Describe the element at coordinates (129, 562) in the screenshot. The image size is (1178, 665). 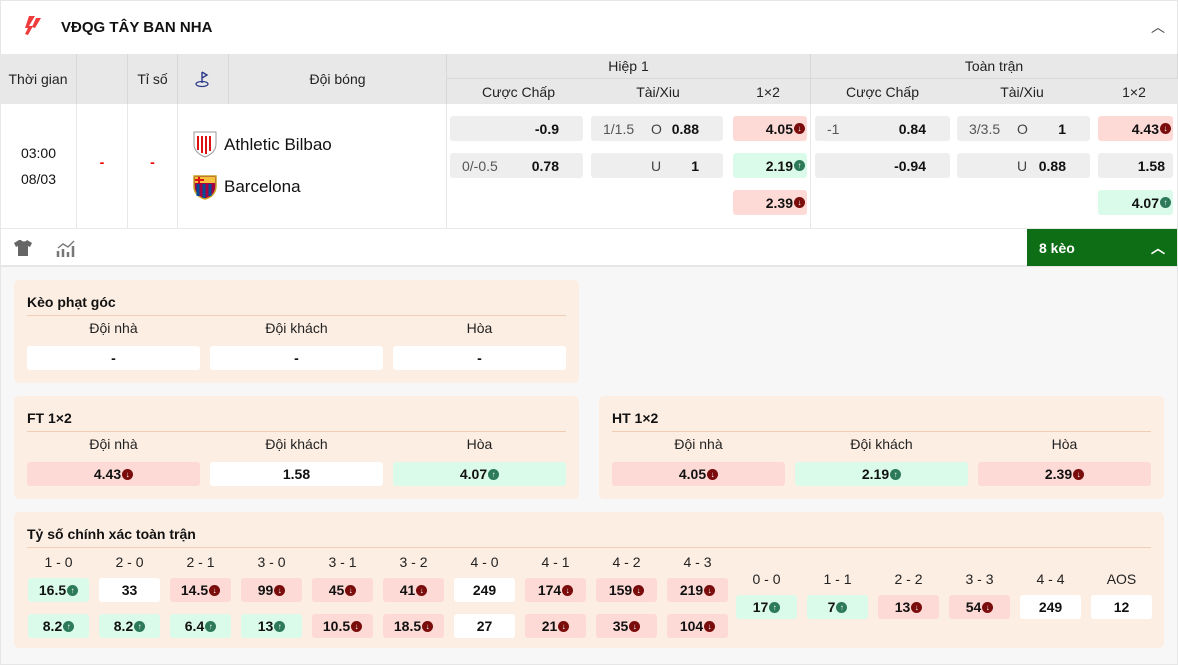
I see `score-label: 2 - 0` at that location.